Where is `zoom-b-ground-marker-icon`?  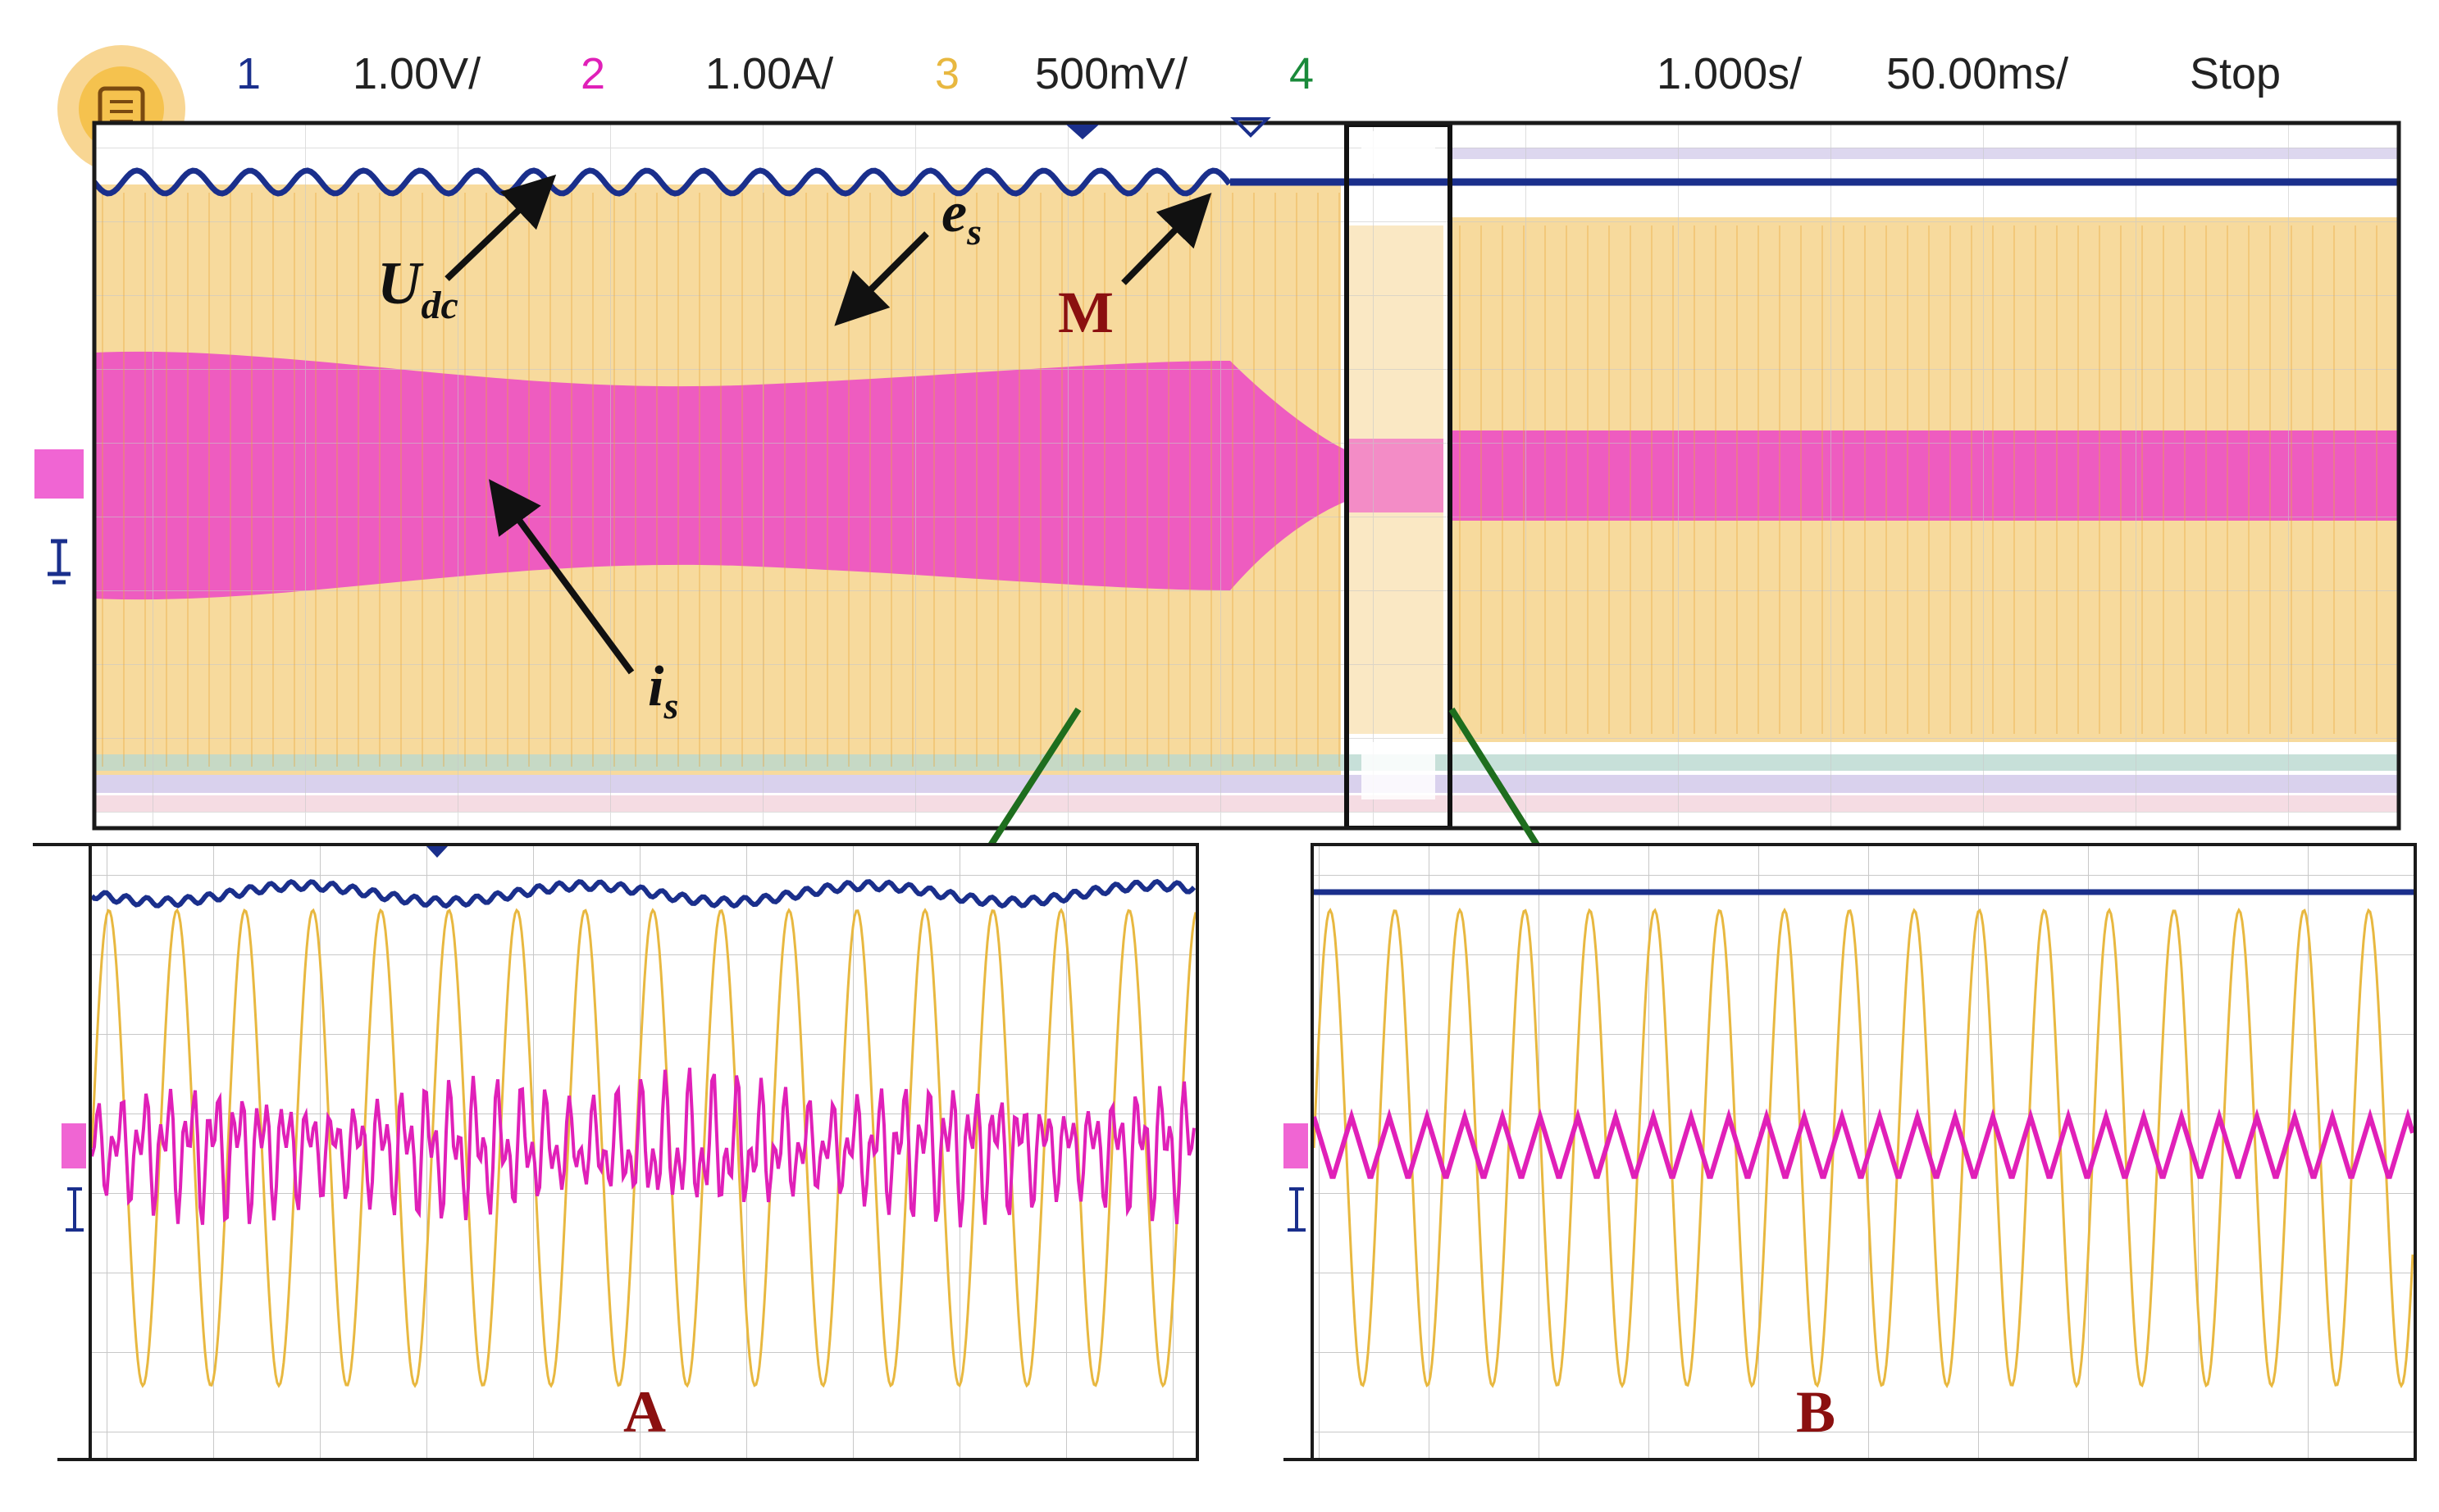
zoom-b-ground-marker-icon is located at coordinates (1295, 1177).